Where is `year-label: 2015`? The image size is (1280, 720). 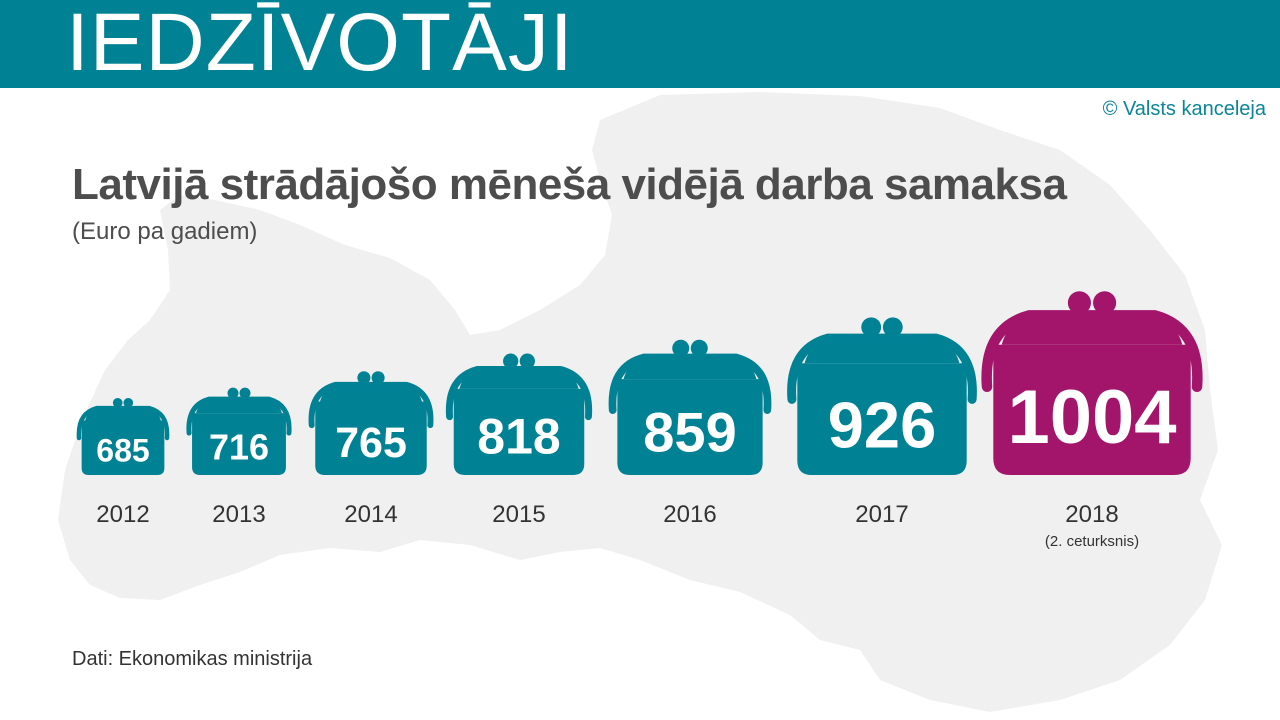 year-label: 2015 is located at coordinates (518, 514).